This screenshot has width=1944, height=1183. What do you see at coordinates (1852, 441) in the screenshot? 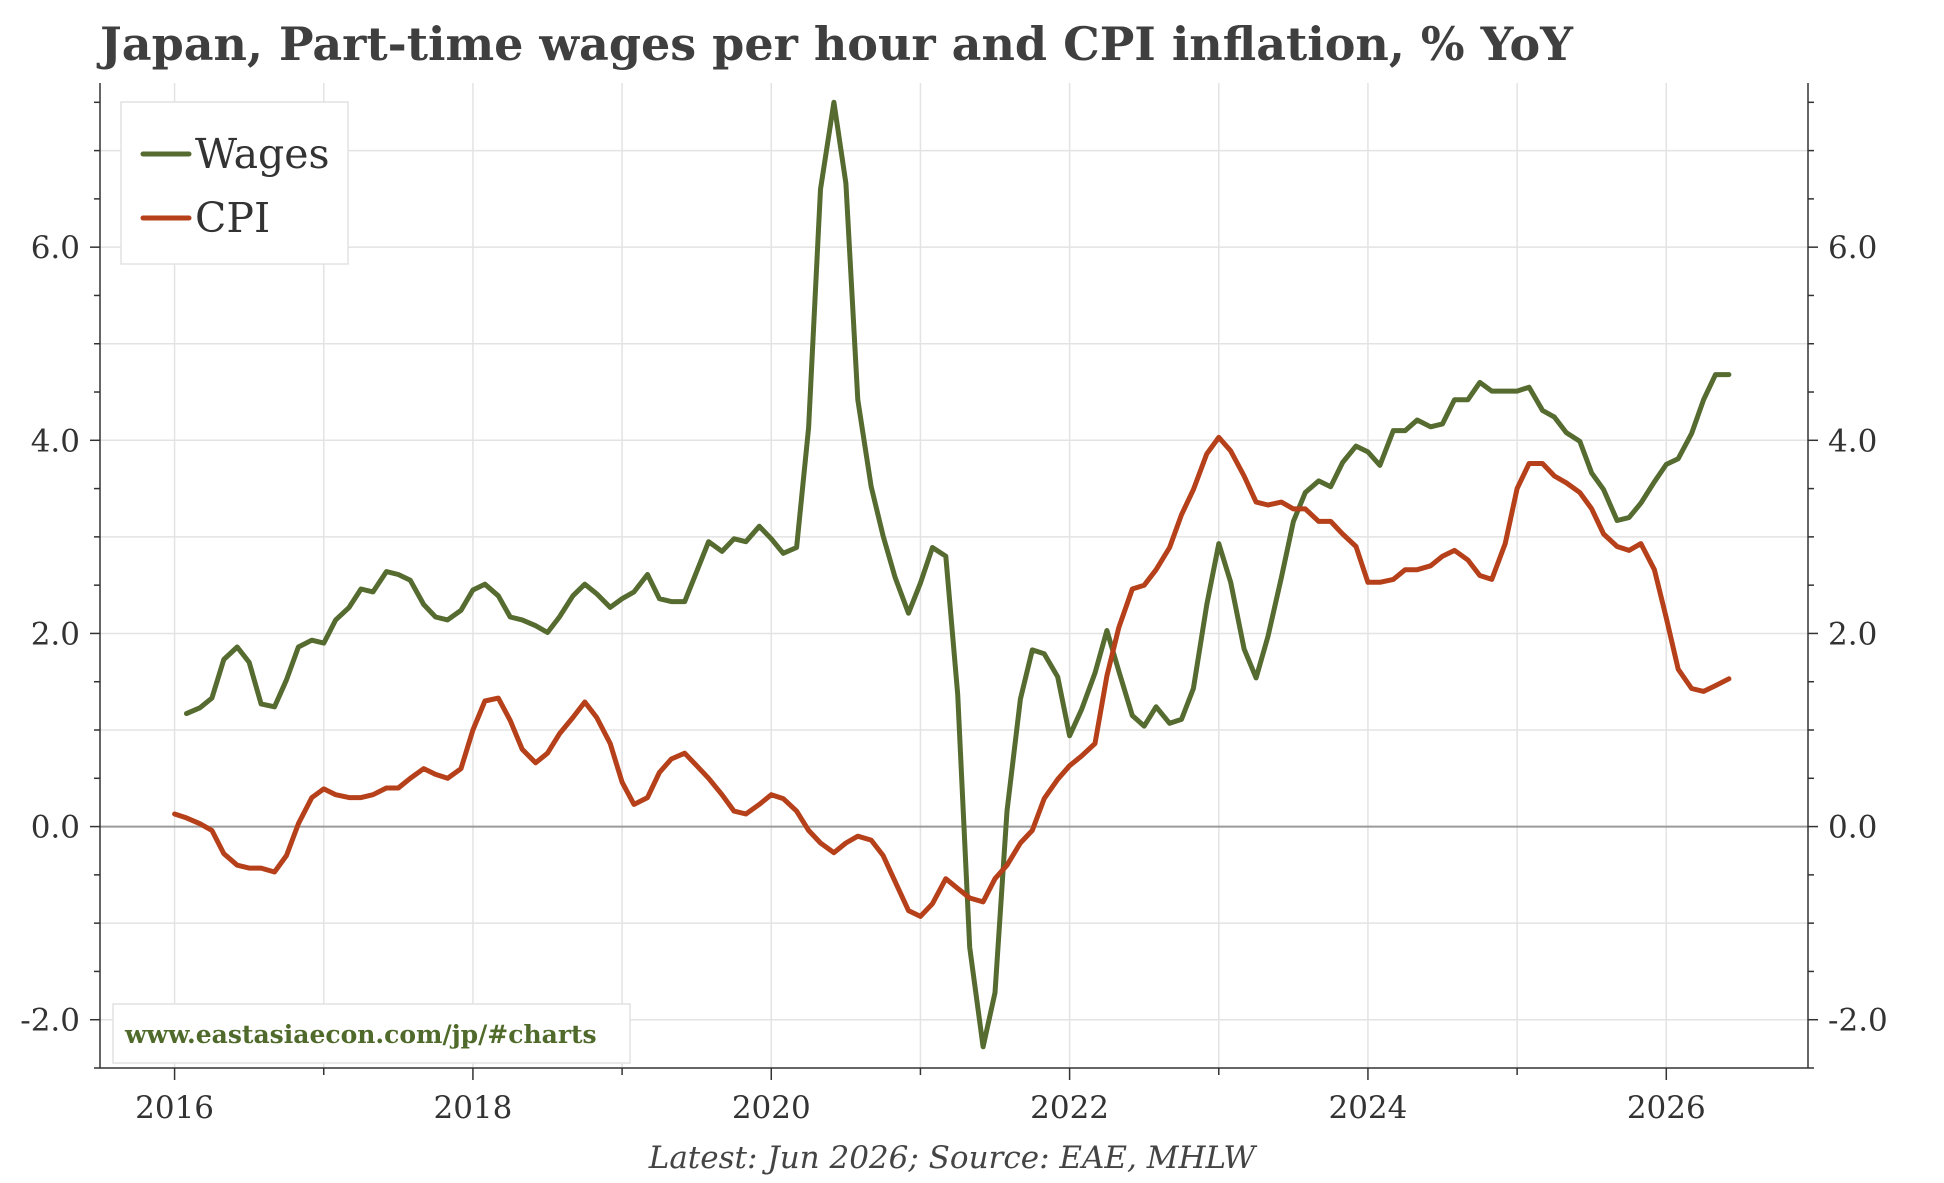
I see `y-tick-label-right: 4.0` at bounding box center [1852, 441].